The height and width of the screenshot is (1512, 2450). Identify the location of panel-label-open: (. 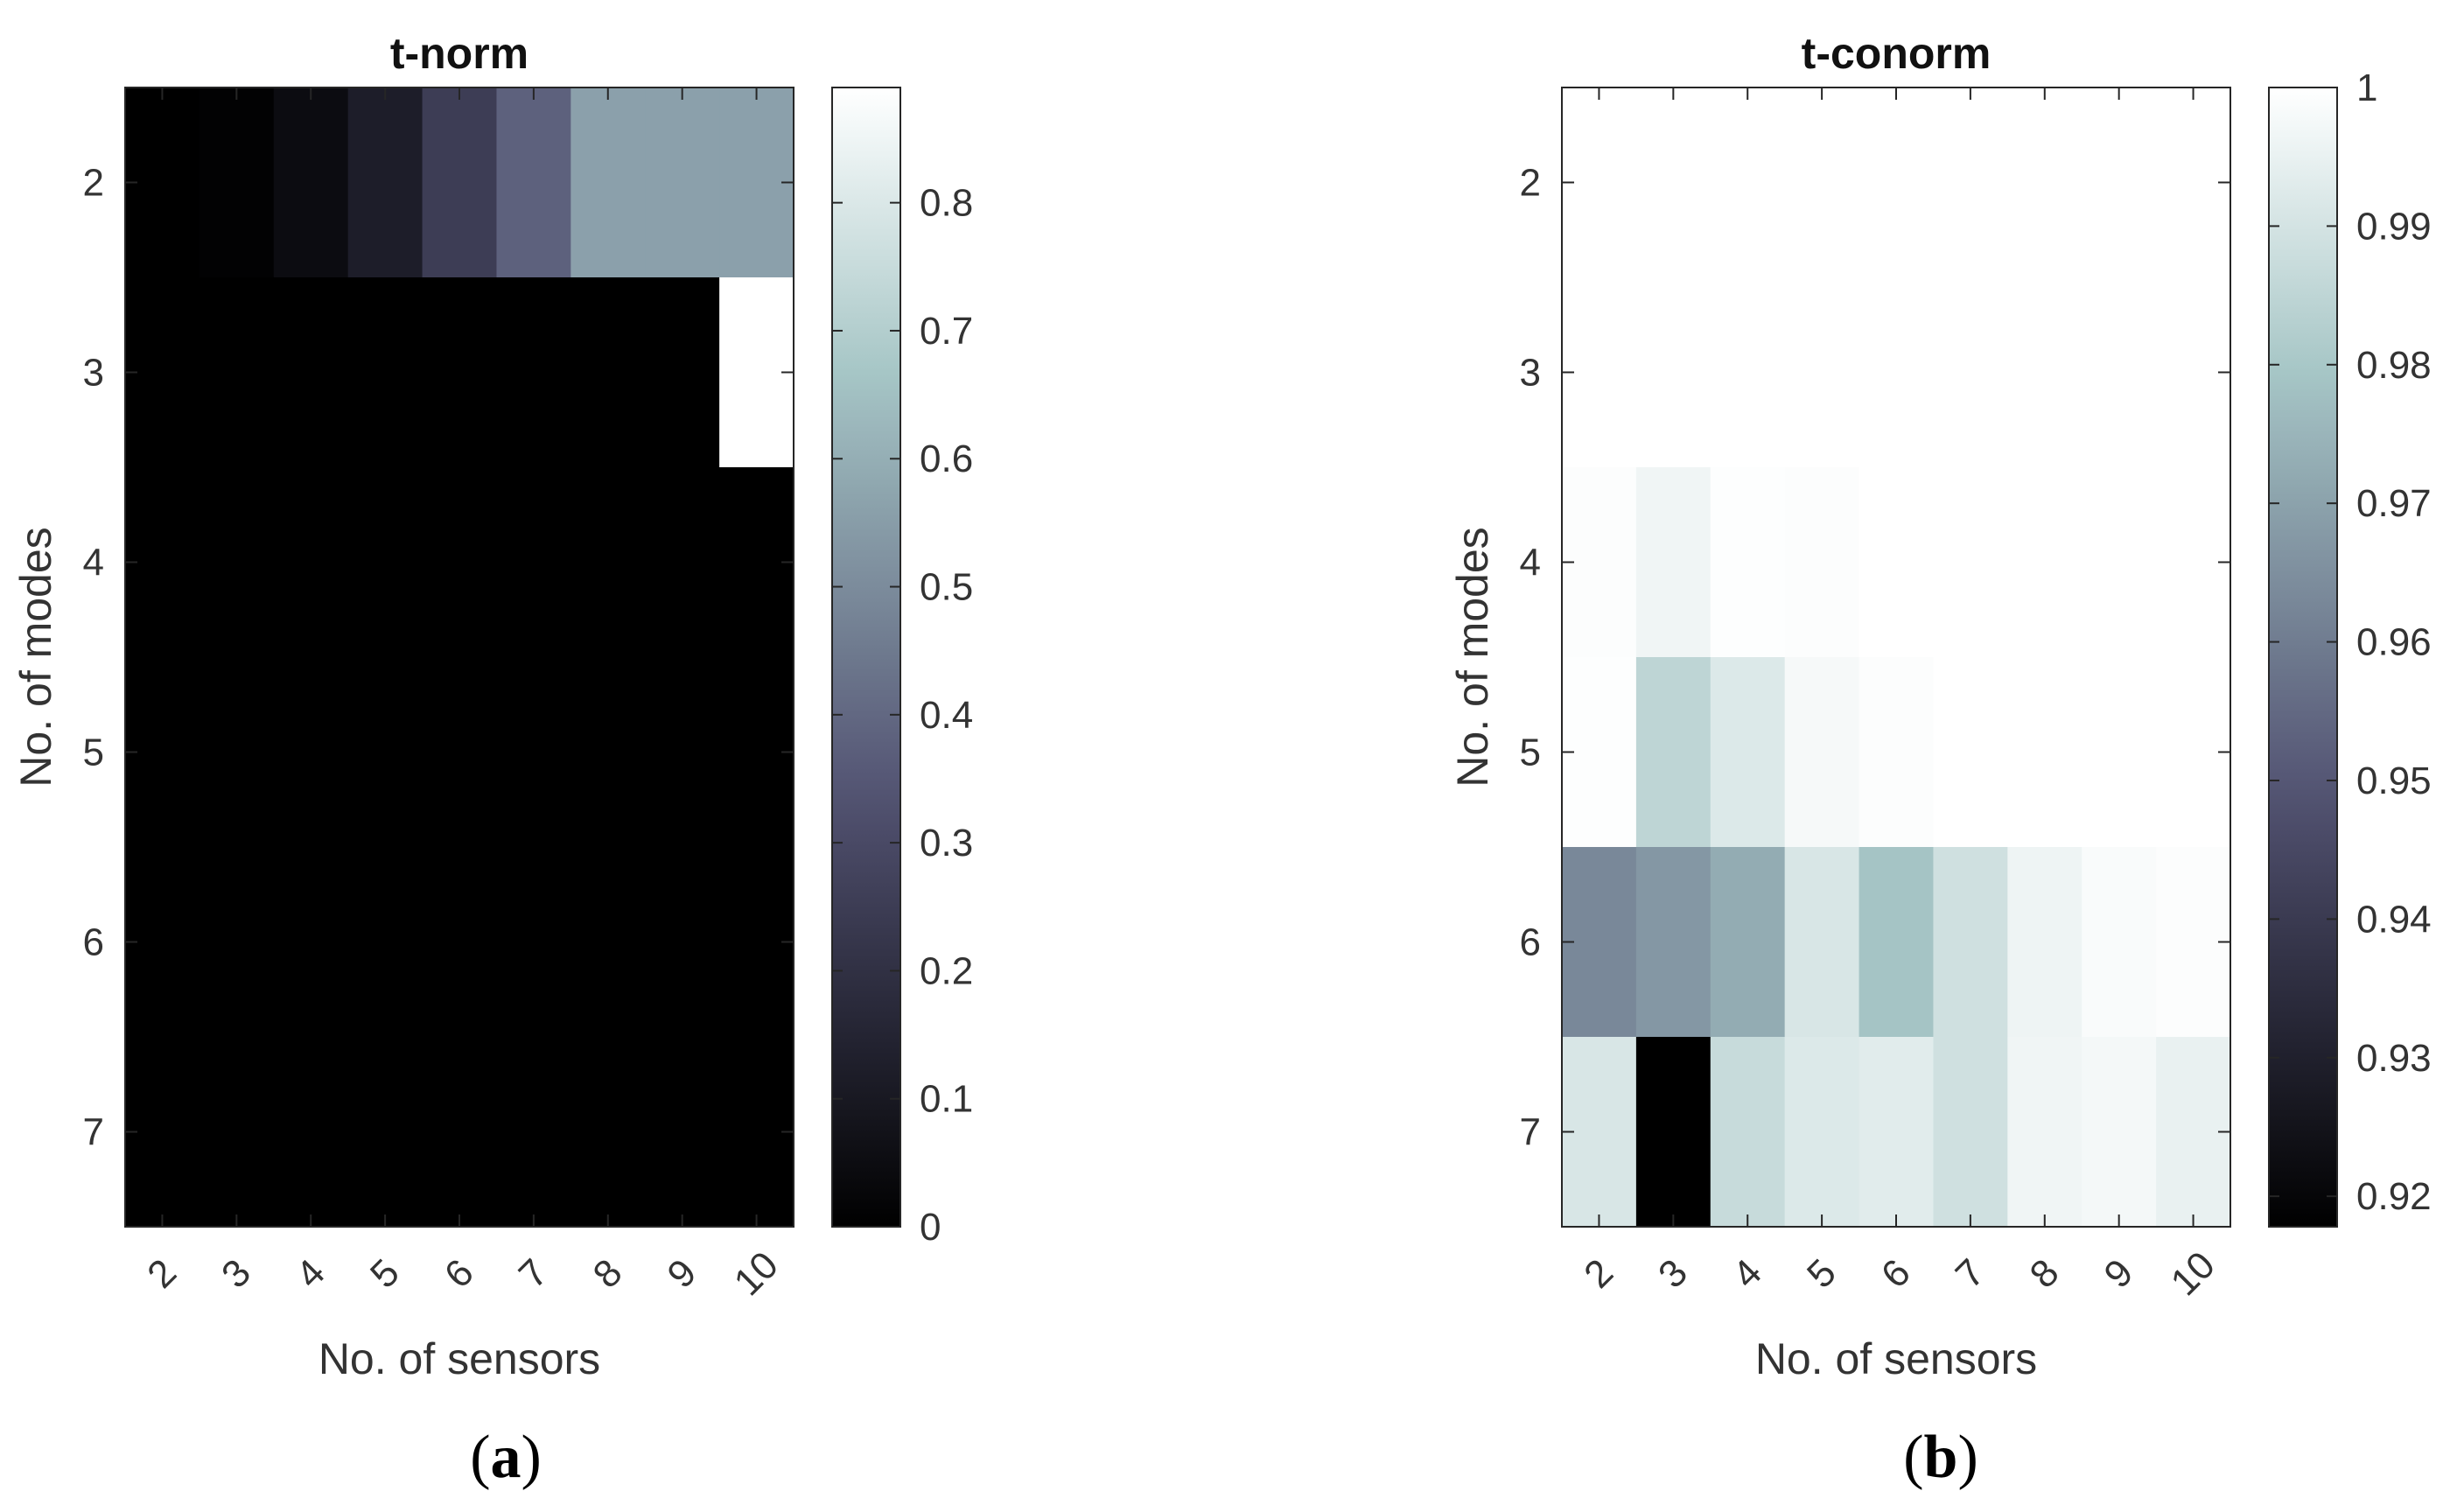
(480, 1457).